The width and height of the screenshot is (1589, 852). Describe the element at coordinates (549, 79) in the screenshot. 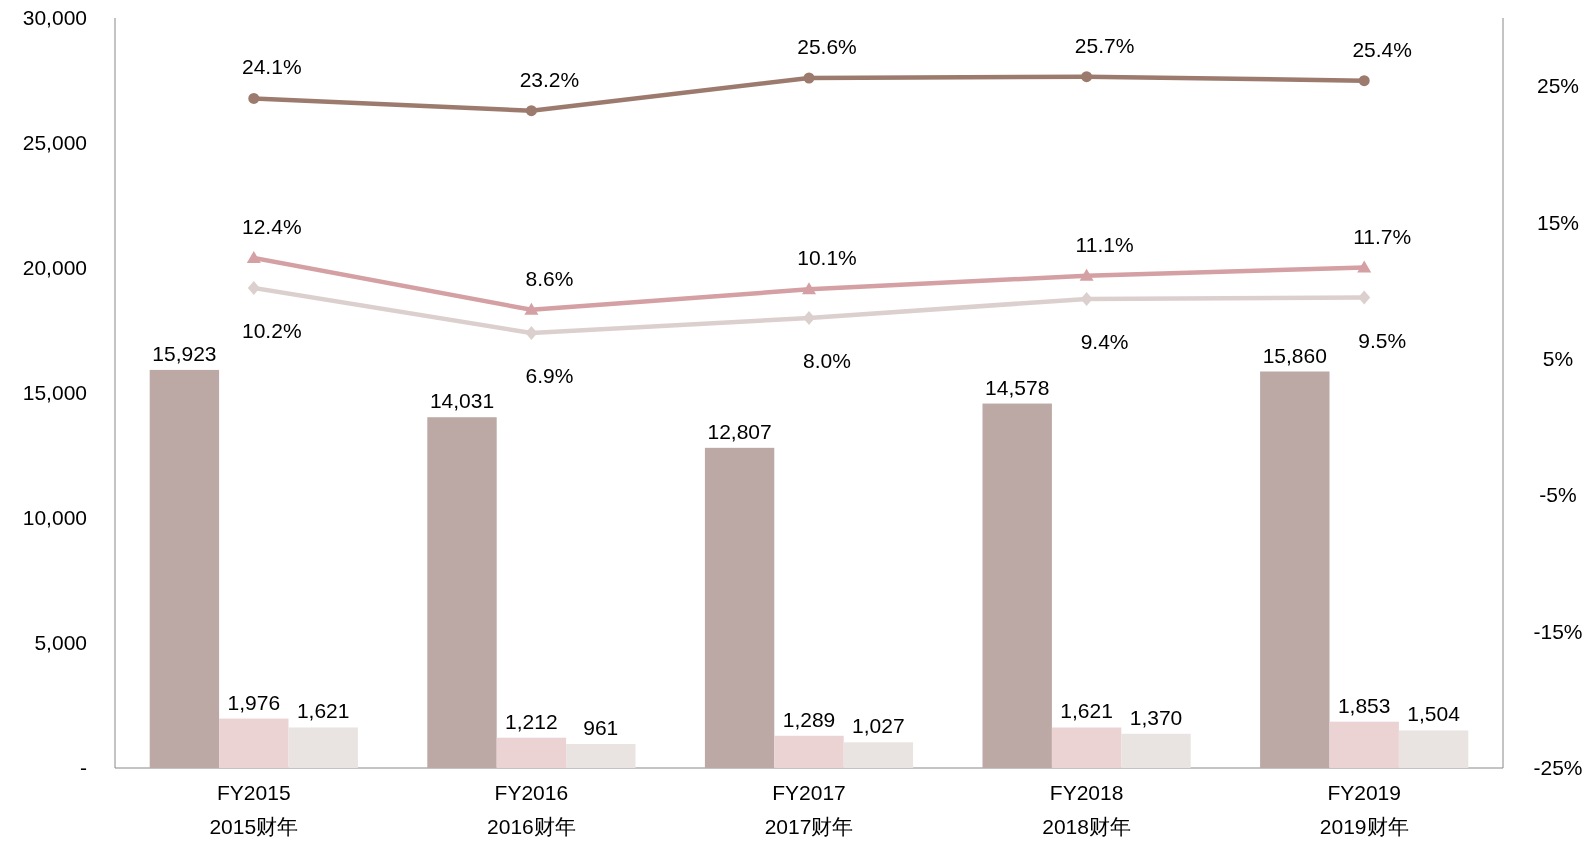

I see `data-label: 23.2%` at that location.